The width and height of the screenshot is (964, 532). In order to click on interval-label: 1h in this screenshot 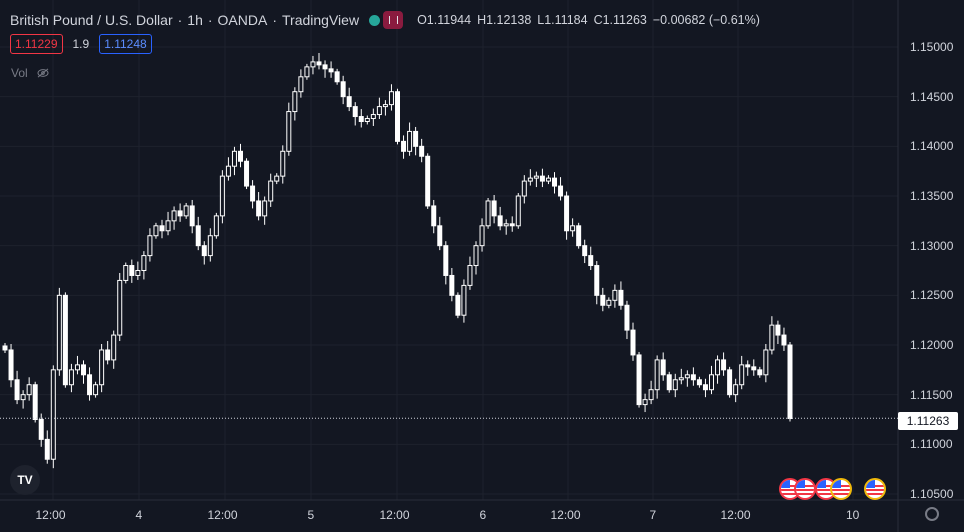, I will do `click(195, 20)`.